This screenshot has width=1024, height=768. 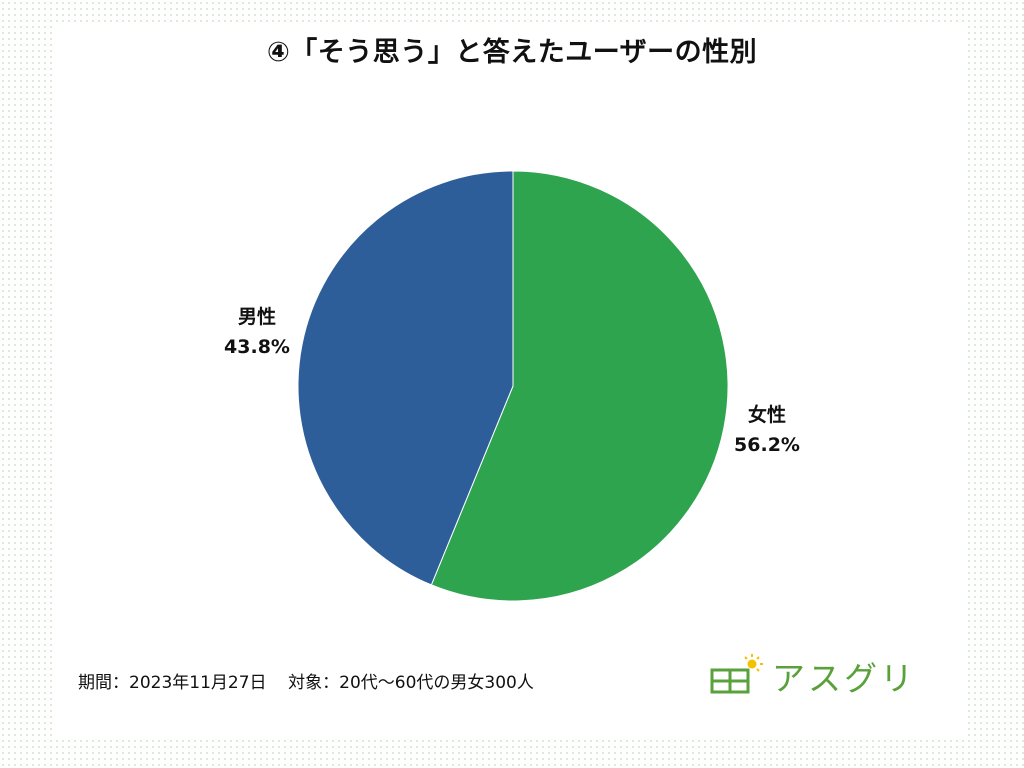 What do you see at coordinates (736, 674) in the screenshot?
I see `building-sun-icon` at bounding box center [736, 674].